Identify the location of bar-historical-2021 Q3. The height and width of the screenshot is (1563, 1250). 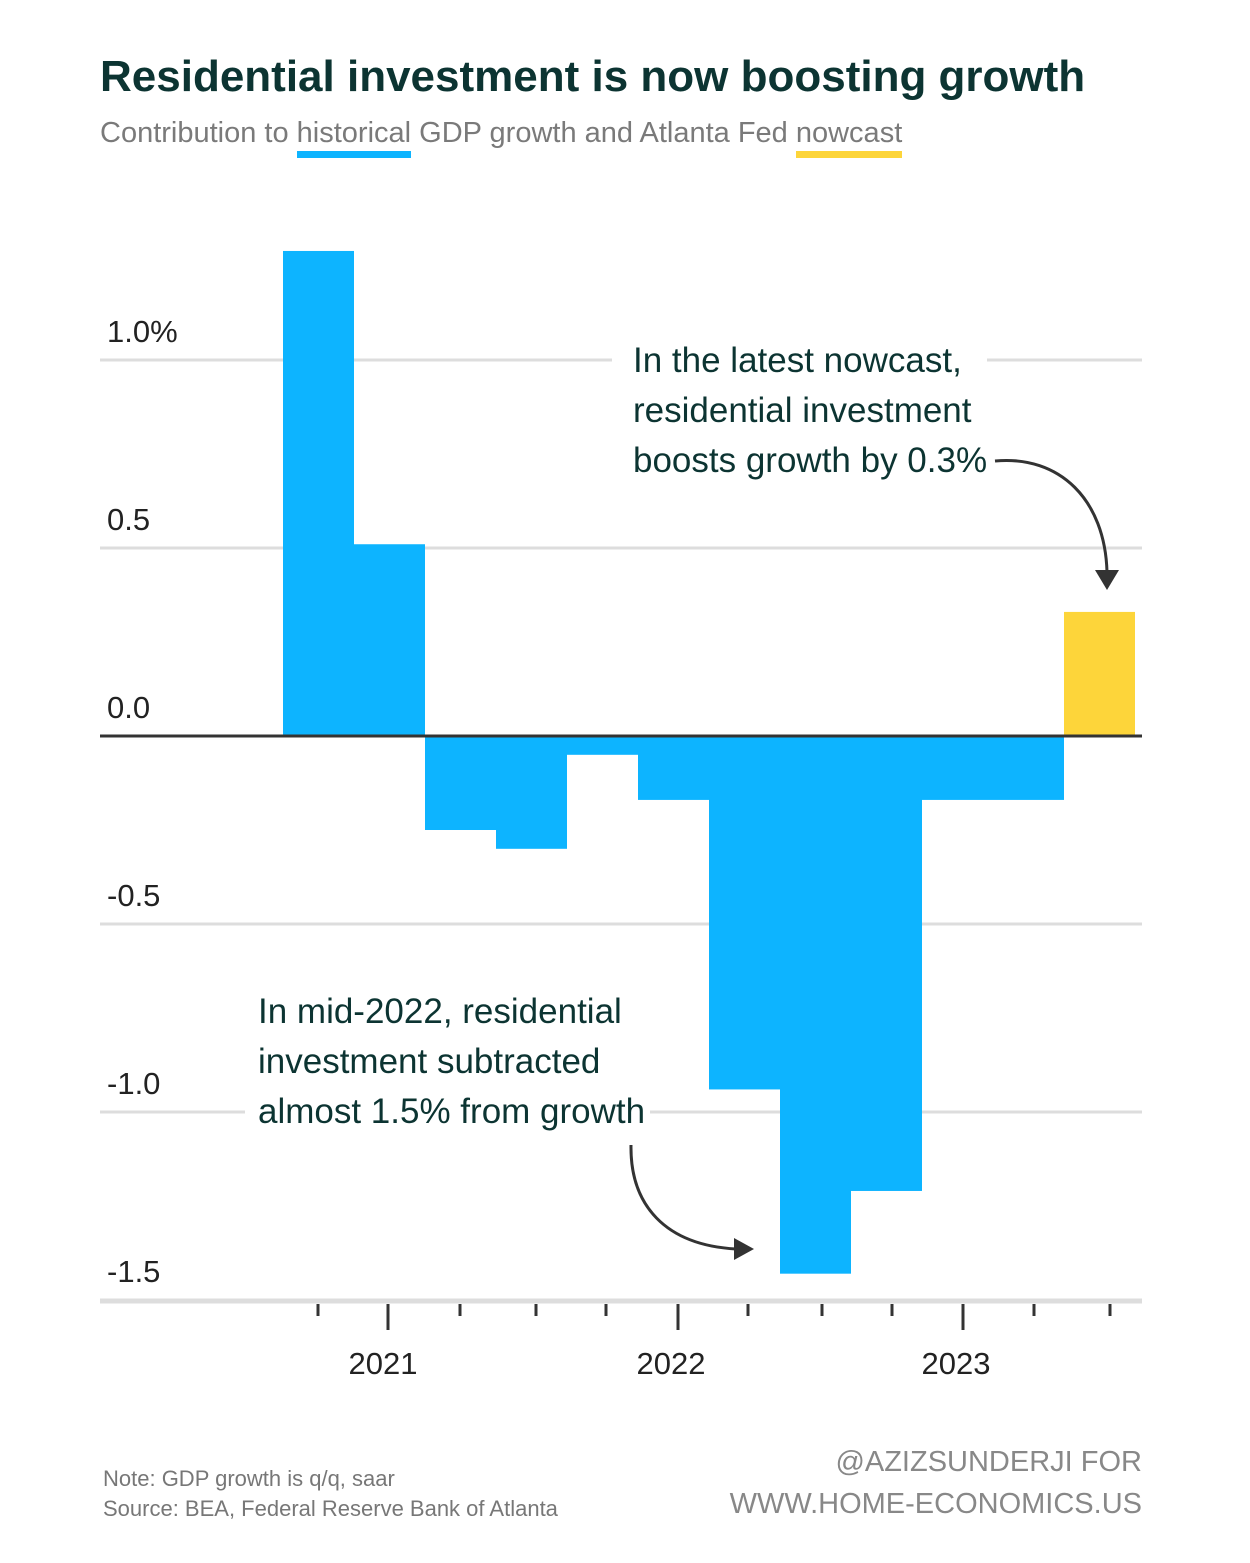
(531, 792).